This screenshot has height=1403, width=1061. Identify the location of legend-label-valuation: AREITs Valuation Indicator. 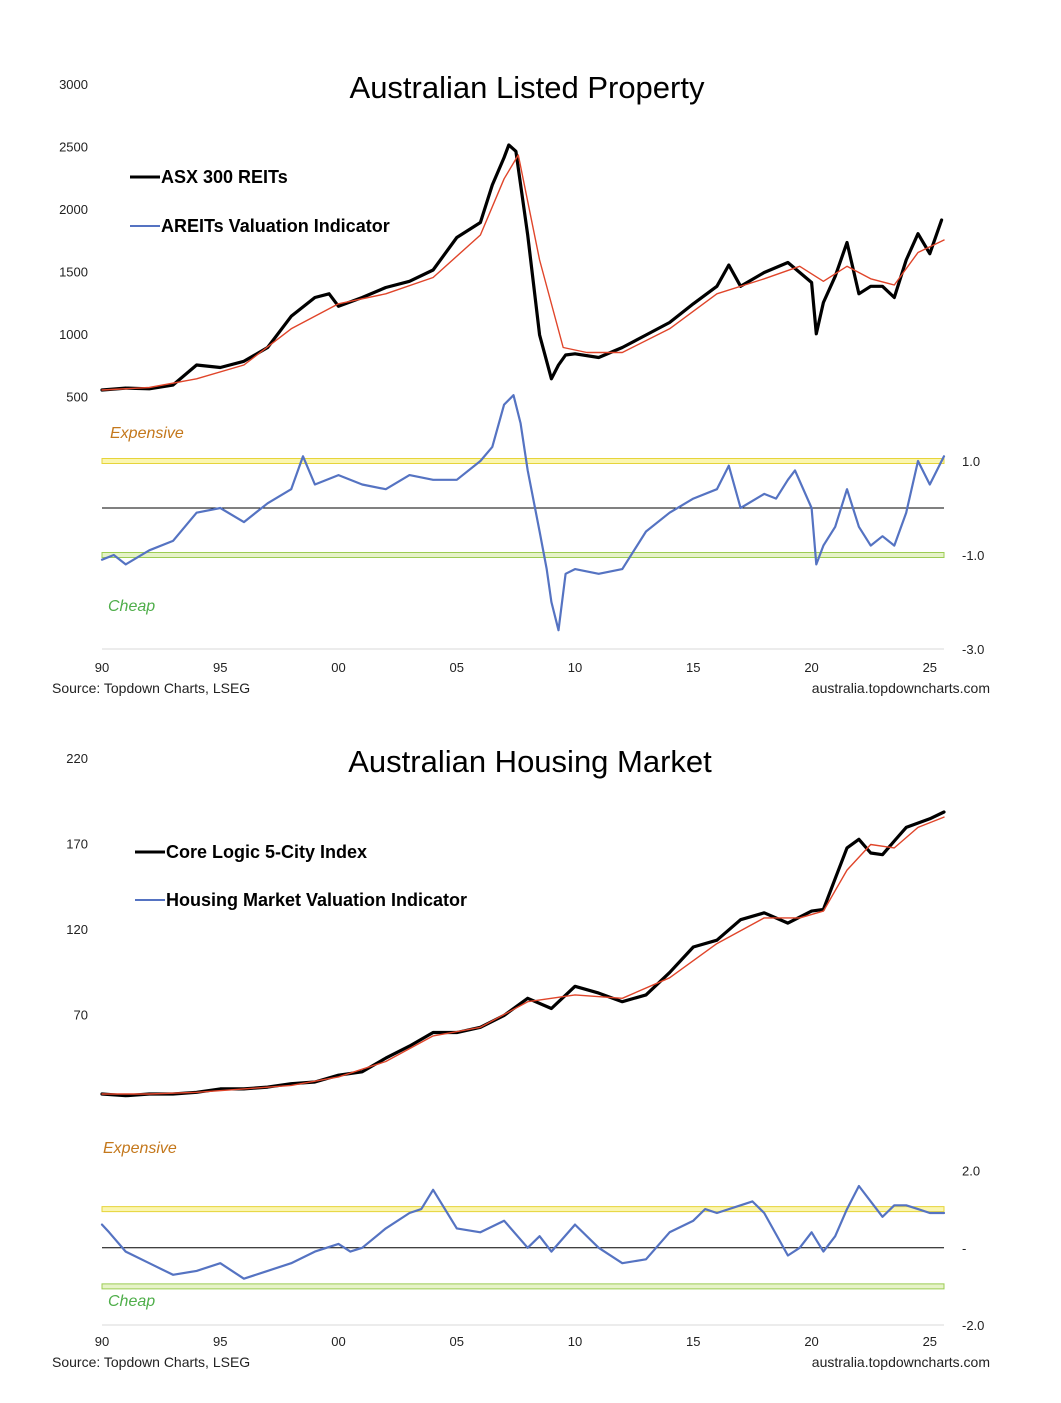
(275, 226).